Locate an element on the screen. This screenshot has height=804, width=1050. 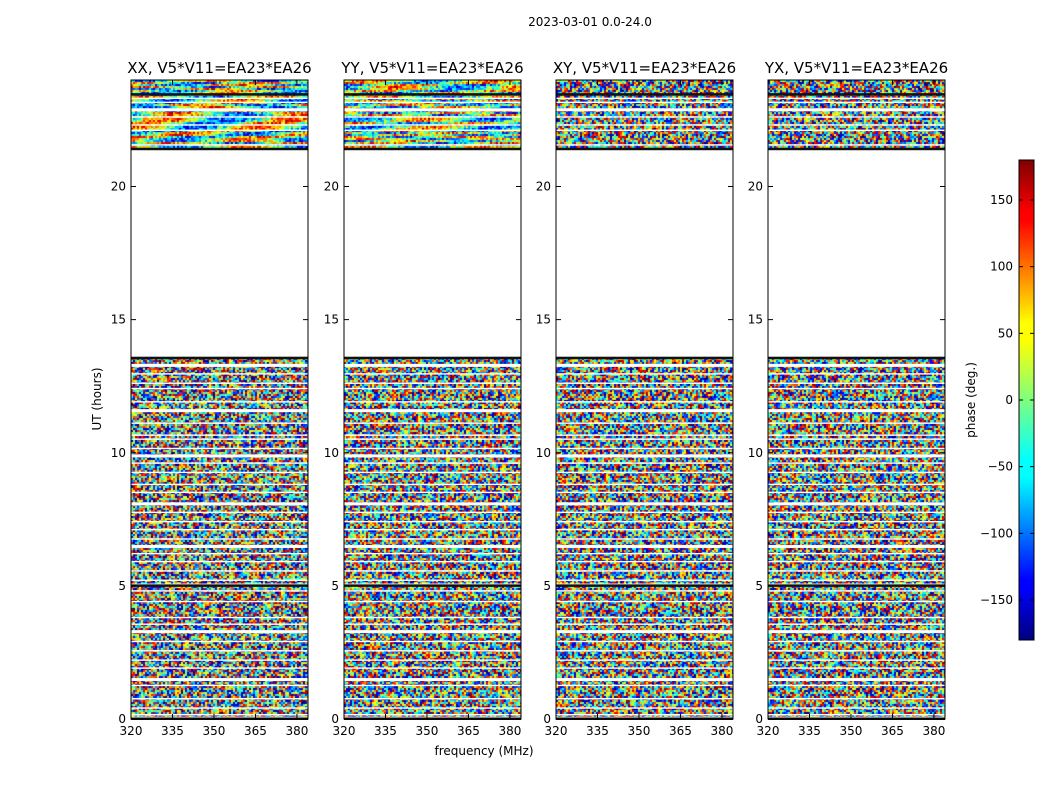
x-tick-label: 320 is located at coordinates (768, 731).